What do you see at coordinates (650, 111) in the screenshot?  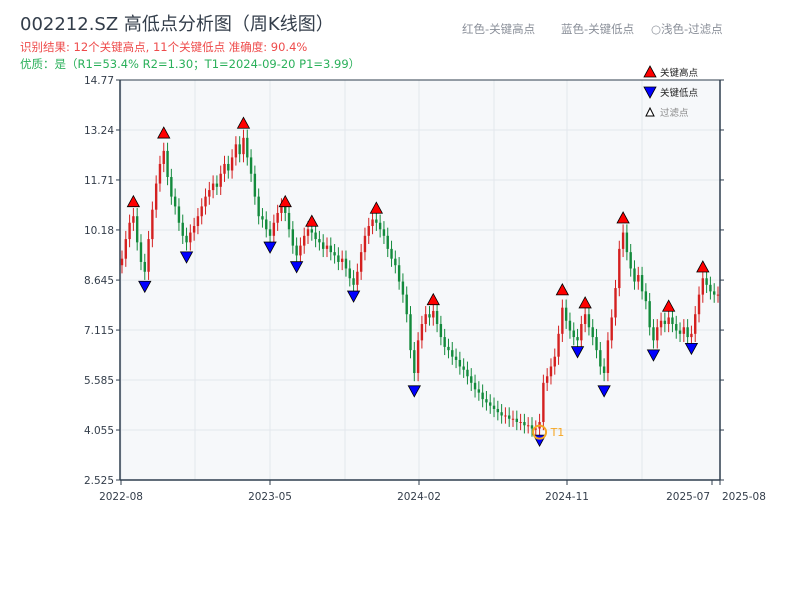 I see `legend-filtered-icon` at bounding box center [650, 111].